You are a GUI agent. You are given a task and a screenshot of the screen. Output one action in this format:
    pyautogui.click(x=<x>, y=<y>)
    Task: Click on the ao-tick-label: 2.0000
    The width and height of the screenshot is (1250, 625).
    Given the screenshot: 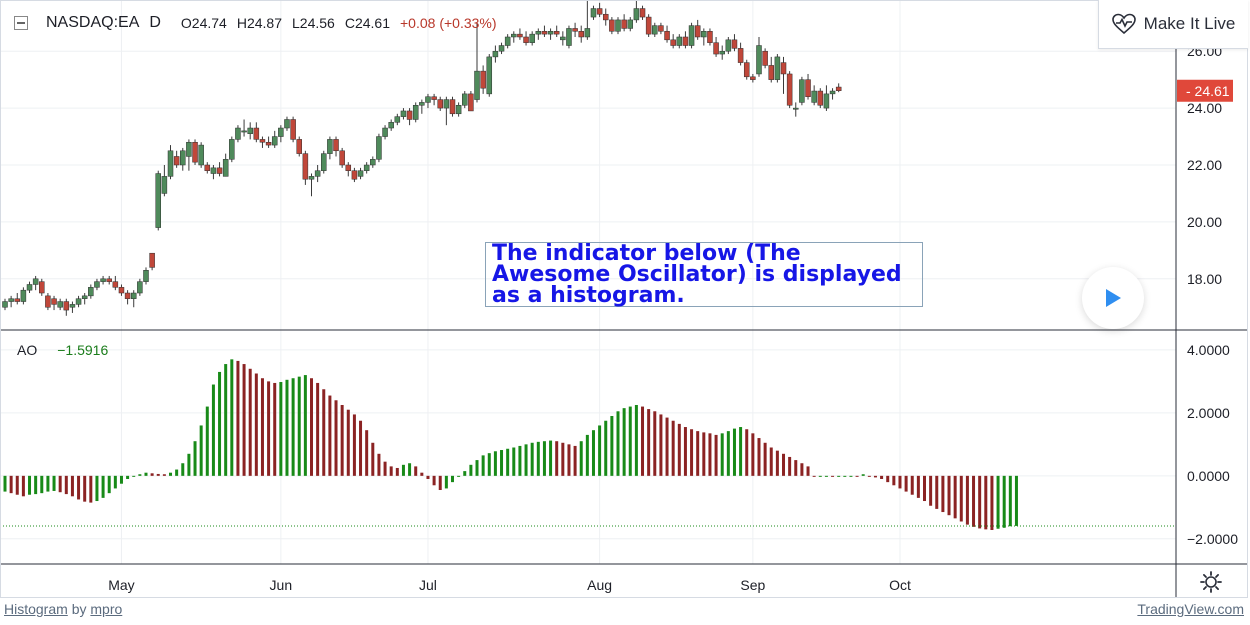 What is the action you would take?
    pyautogui.click(x=1208, y=413)
    